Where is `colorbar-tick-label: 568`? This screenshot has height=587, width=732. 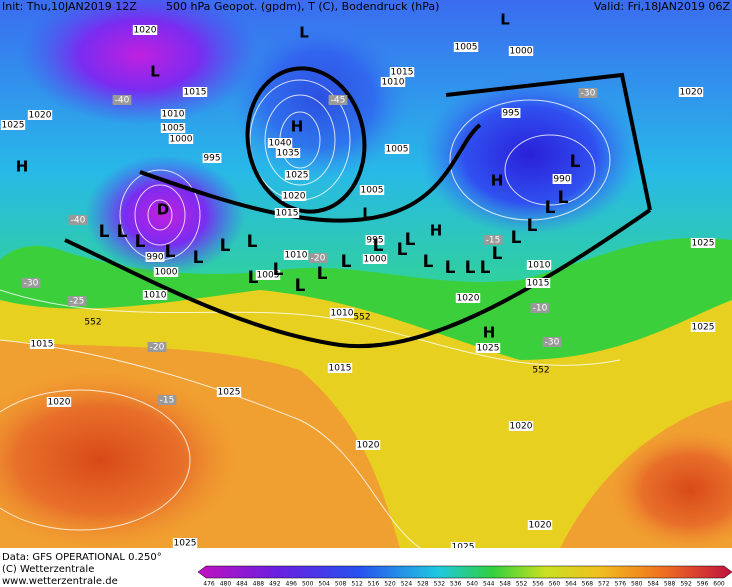
colorbar-tick-label: 568 is located at coordinates (588, 584).